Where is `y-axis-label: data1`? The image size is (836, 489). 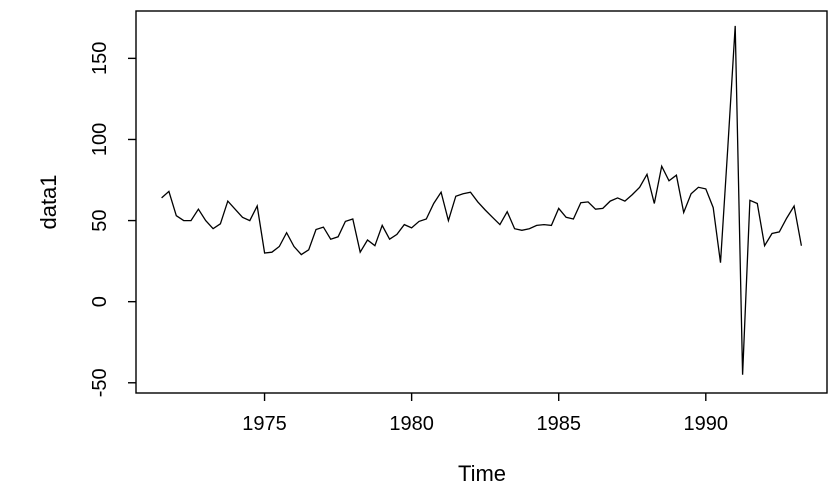 y-axis-label: data1 is located at coordinates (48, 201).